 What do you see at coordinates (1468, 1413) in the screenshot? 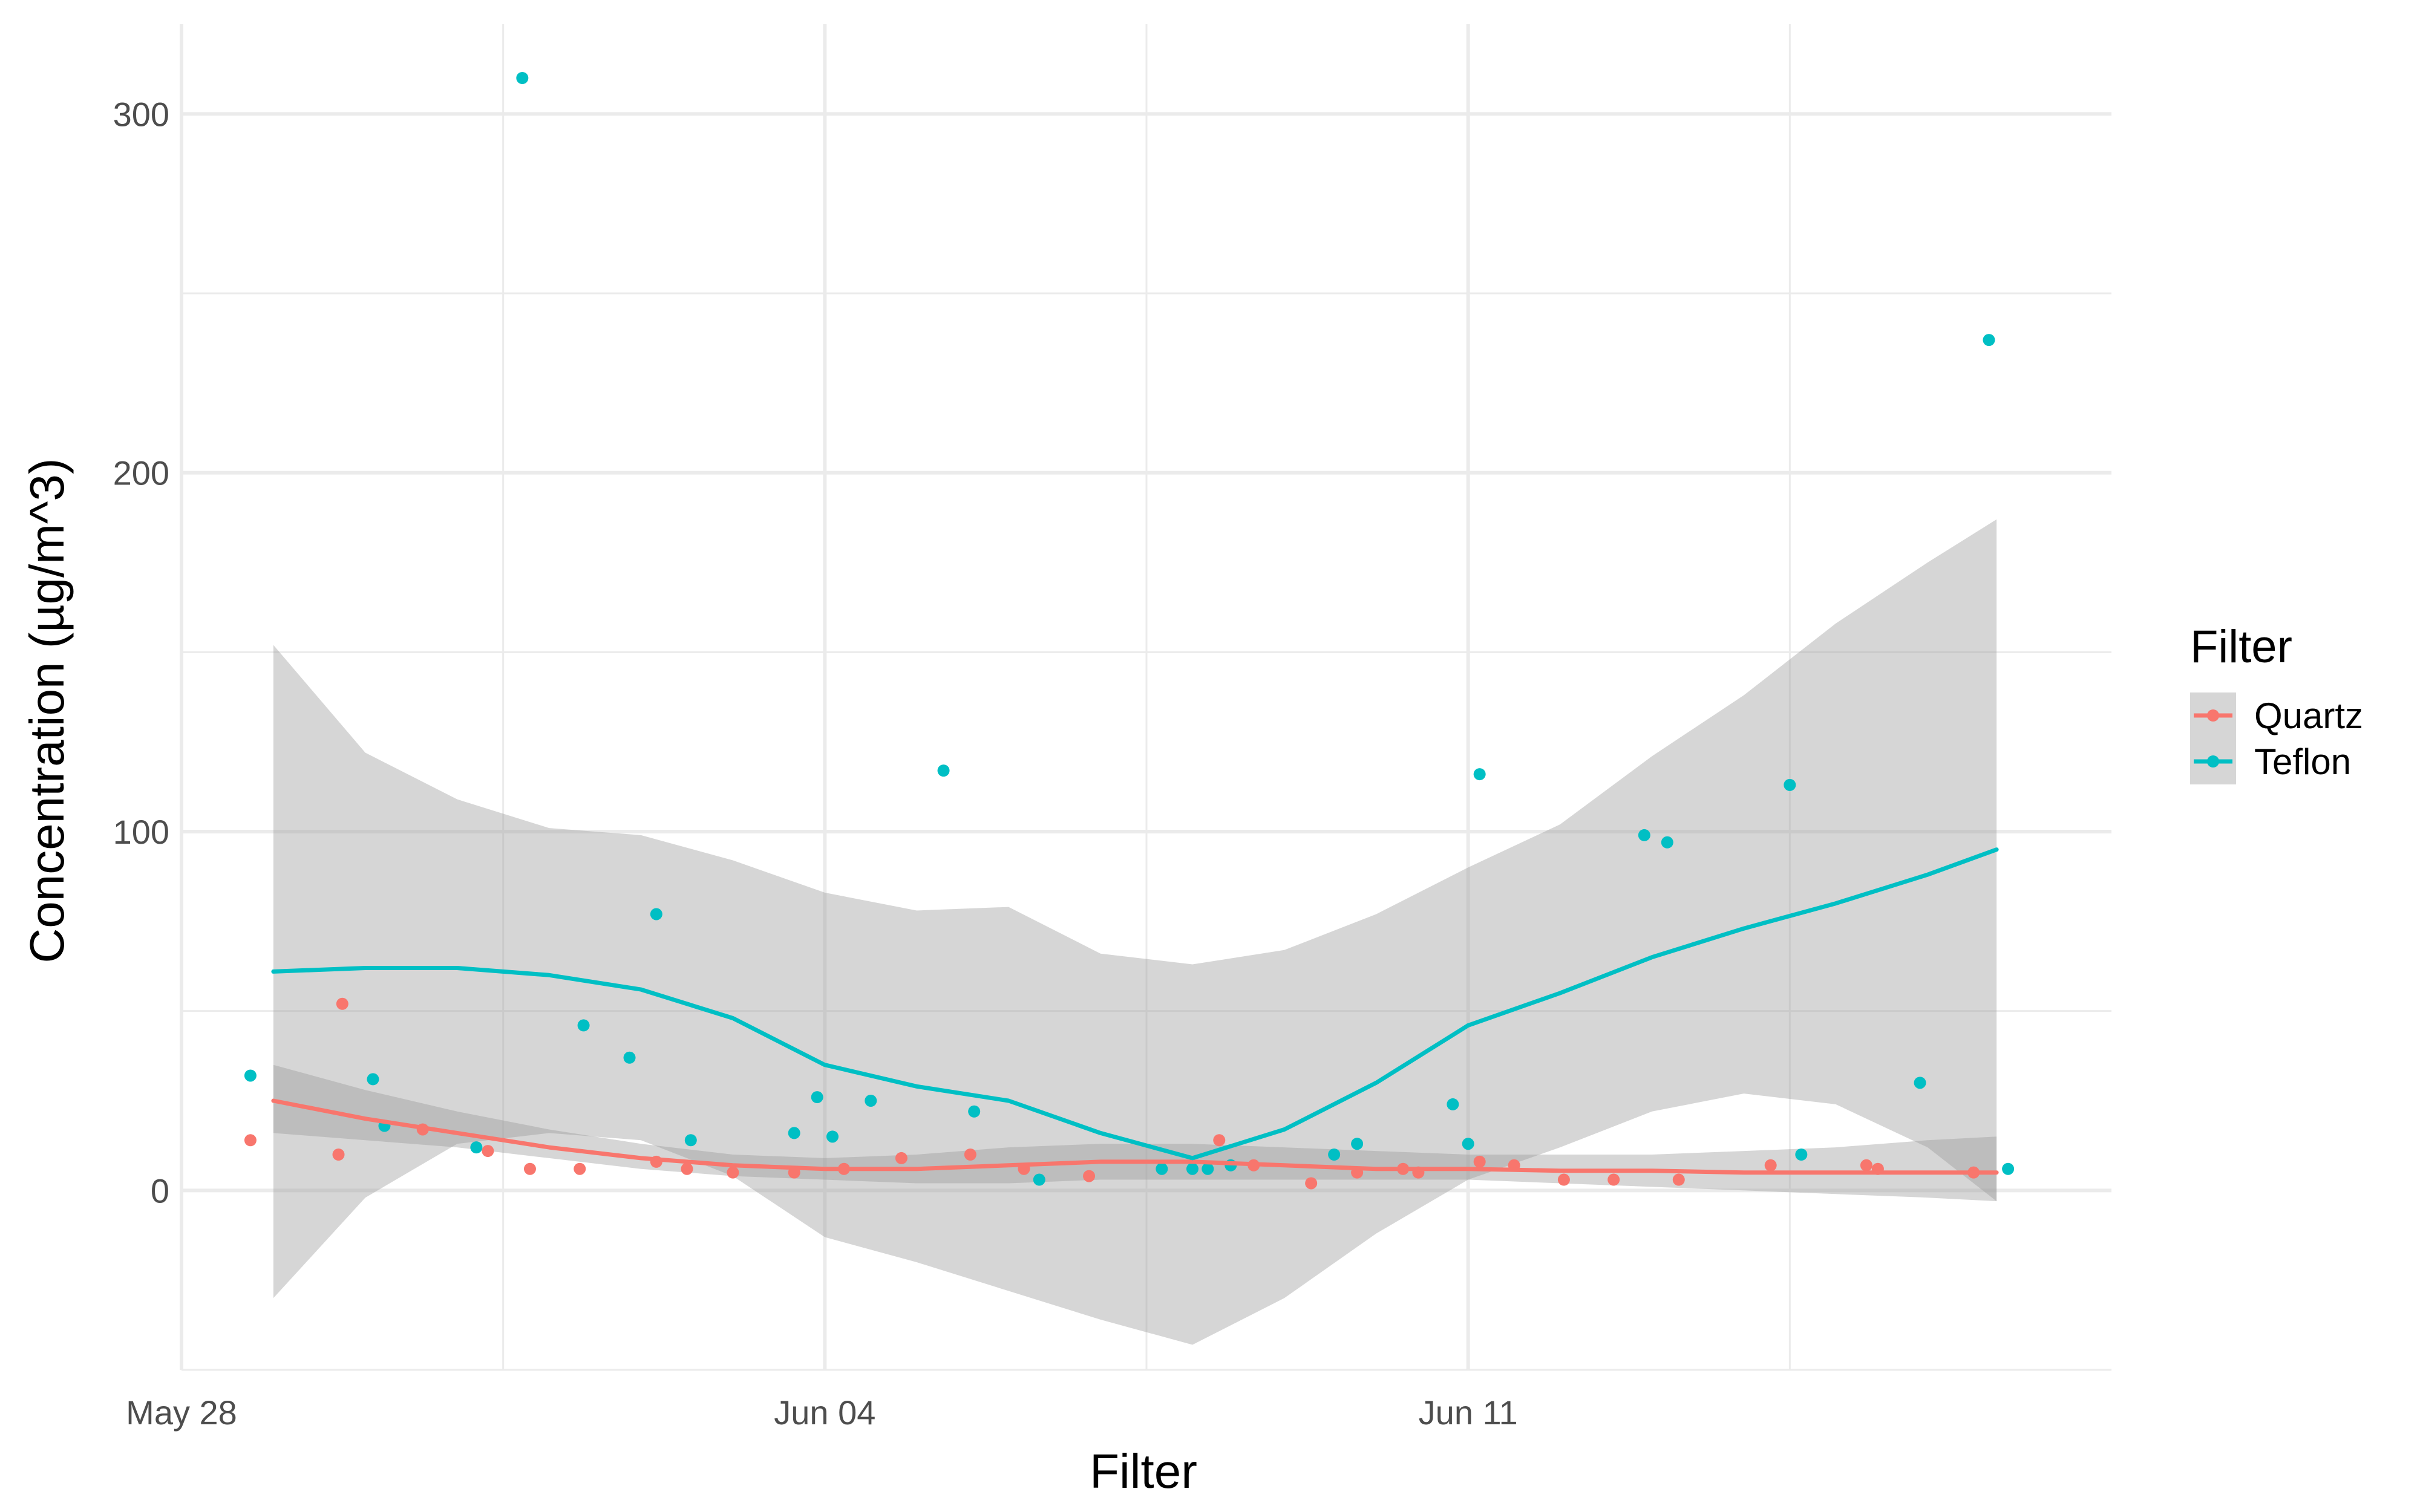
I see `x-tick-label: Jun 11` at bounding box center [1468, 1413].